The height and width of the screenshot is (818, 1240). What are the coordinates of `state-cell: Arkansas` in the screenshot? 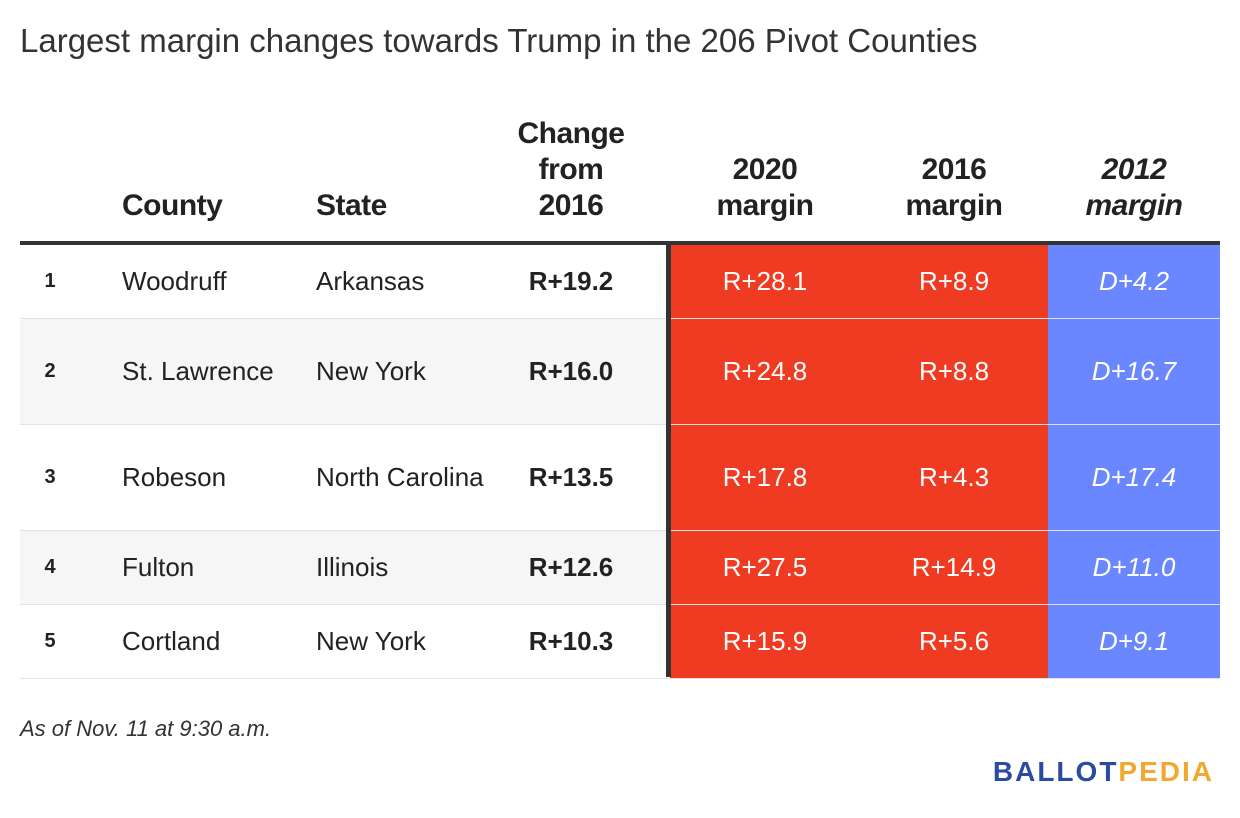 It's located at (370, 281).